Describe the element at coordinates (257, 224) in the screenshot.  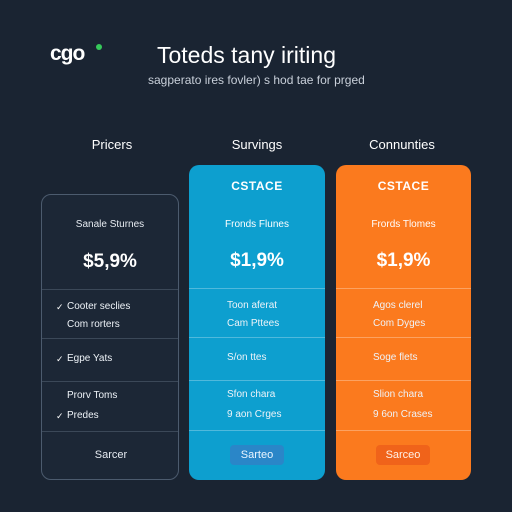
I see `plan-subtitle: Fronds Flunes` at that location.